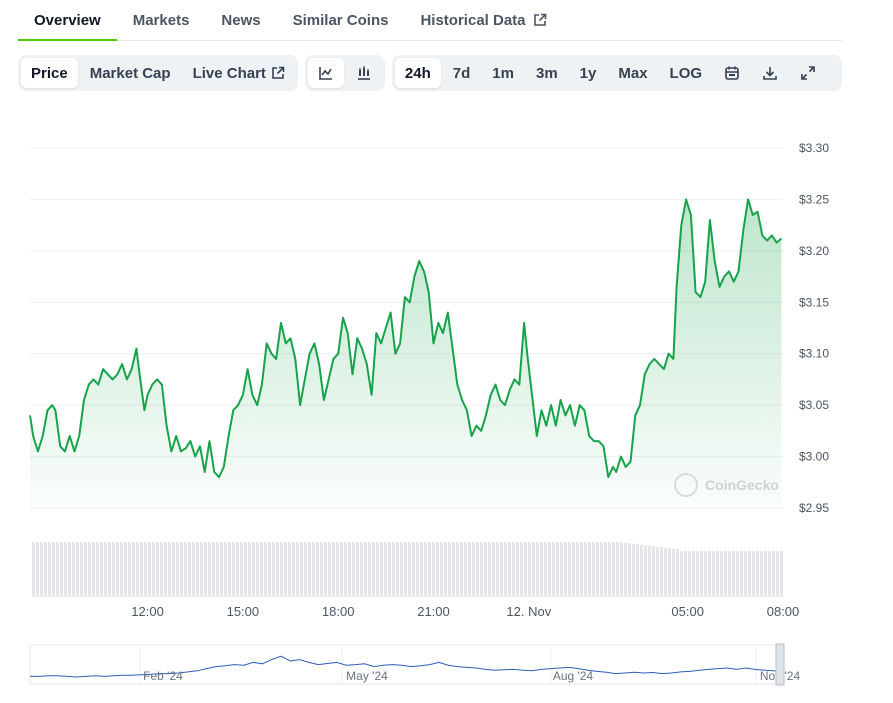 This screenshot has height=703, width=893. Describe the element at coordinates (632, 73) in the screenshot. I see `range-max-button: Max` at that location.